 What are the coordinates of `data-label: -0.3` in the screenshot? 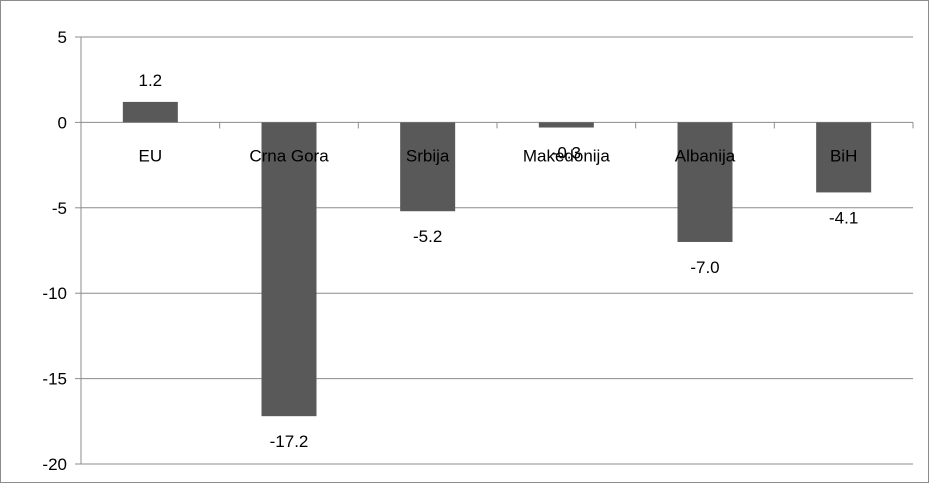 It's located at (566, 153).